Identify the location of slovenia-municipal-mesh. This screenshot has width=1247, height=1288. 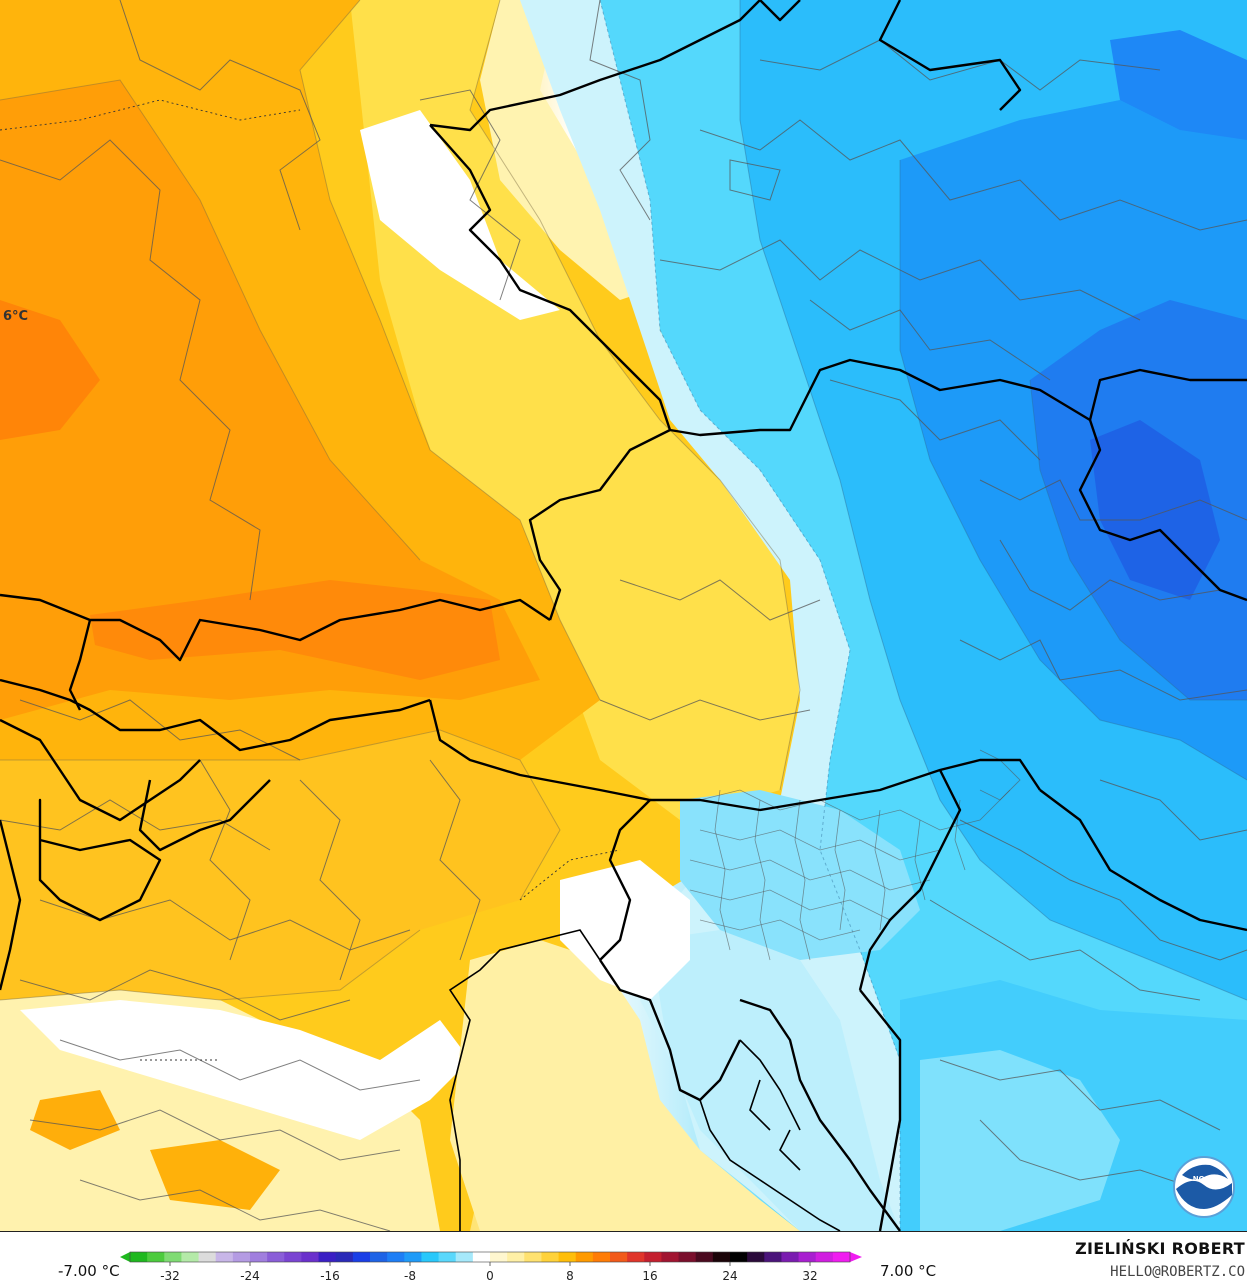
(855, 855).